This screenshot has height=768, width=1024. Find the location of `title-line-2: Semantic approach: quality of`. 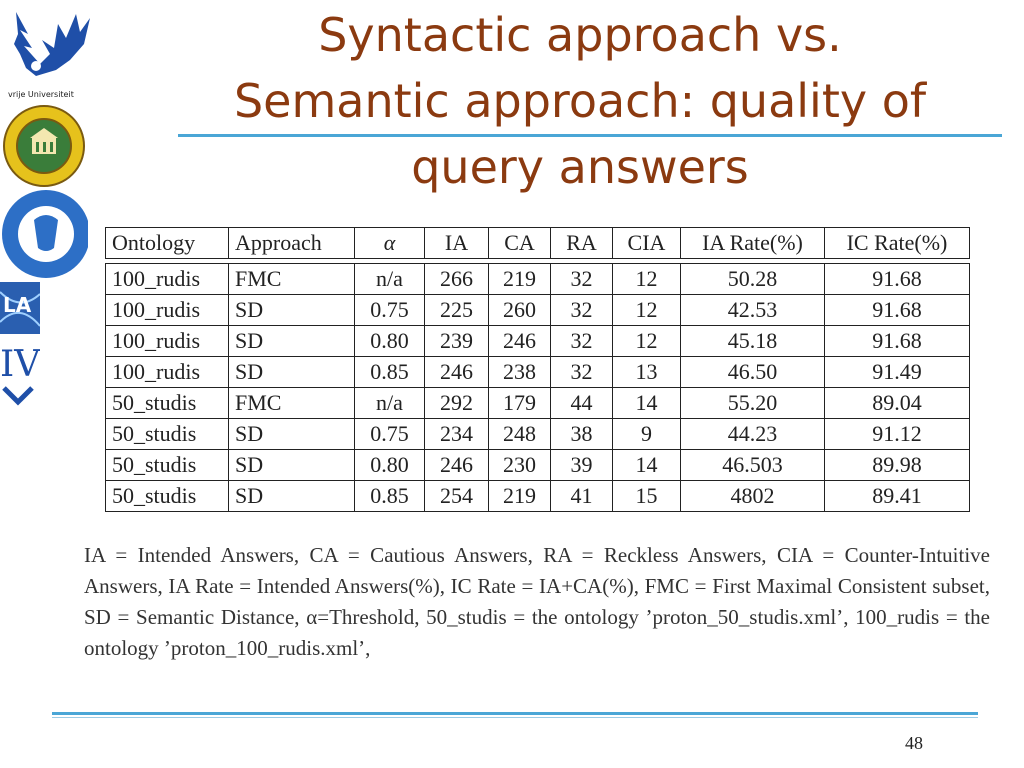

title-line-2: Semantic approach: quality of is located at coordinates (580, 101).